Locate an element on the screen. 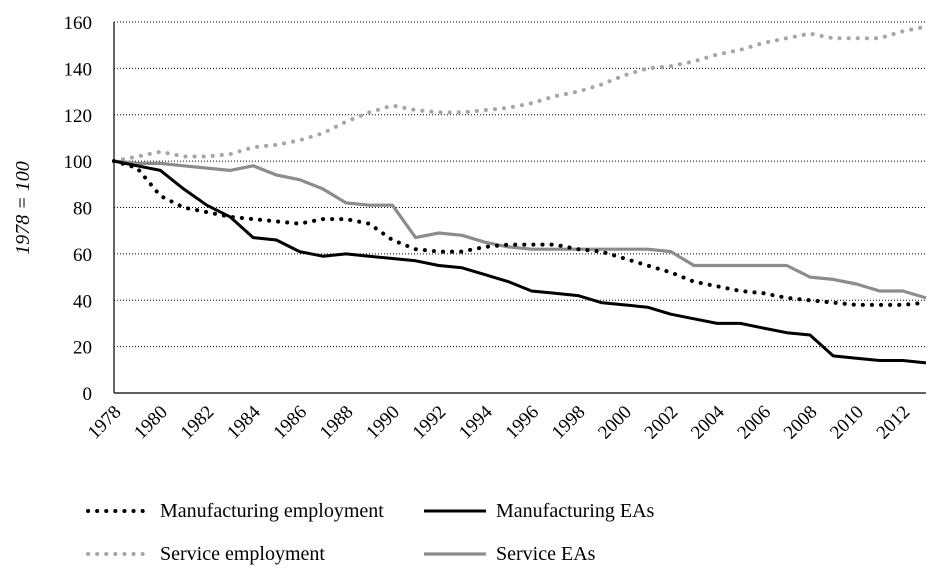 The width and height of the screenshot is (928, 576). legend-label: Manufacturing EAs is located at coordinates (575, 511).